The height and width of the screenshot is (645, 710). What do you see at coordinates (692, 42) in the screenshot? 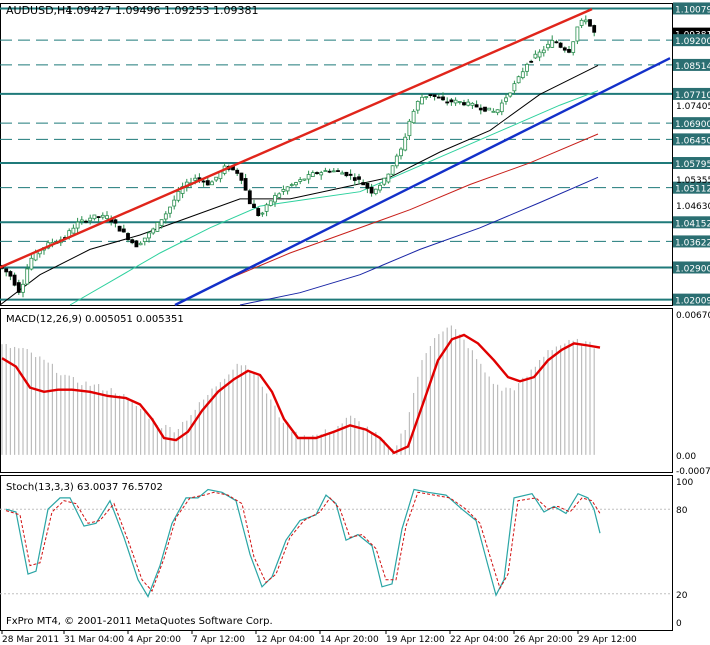
I see `price-level-label: 1.09200` at bounding box center [692, 42].